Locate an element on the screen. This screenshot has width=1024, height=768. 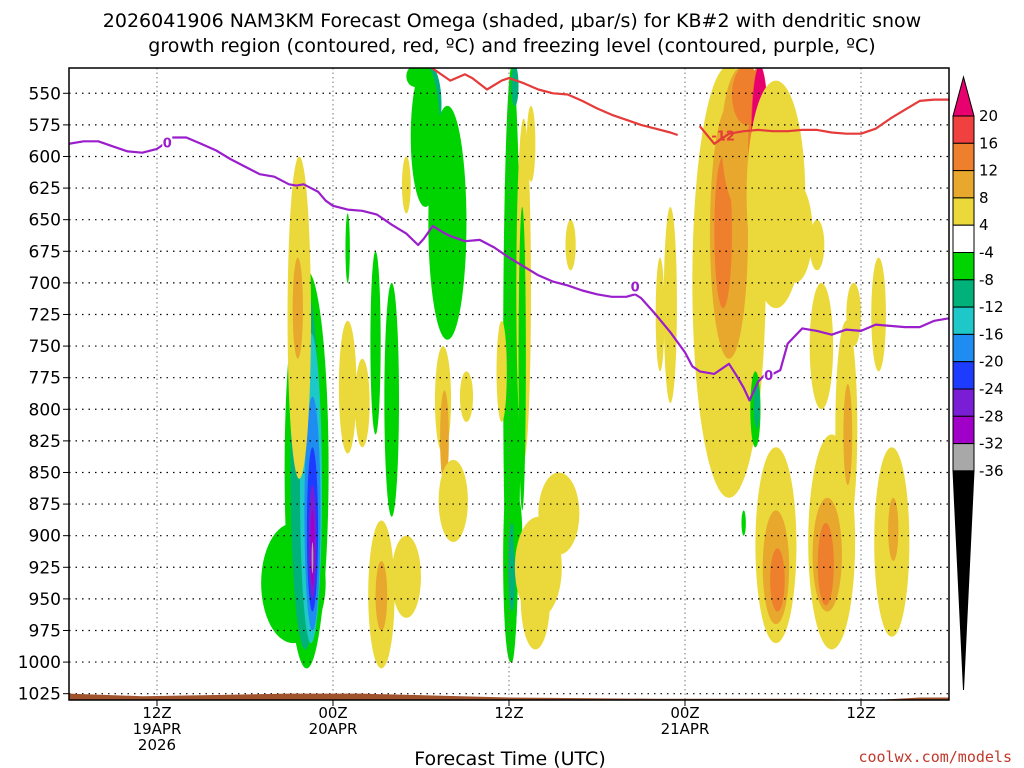
colorbar-label-5: -4 is located at coordinates (986, 253).